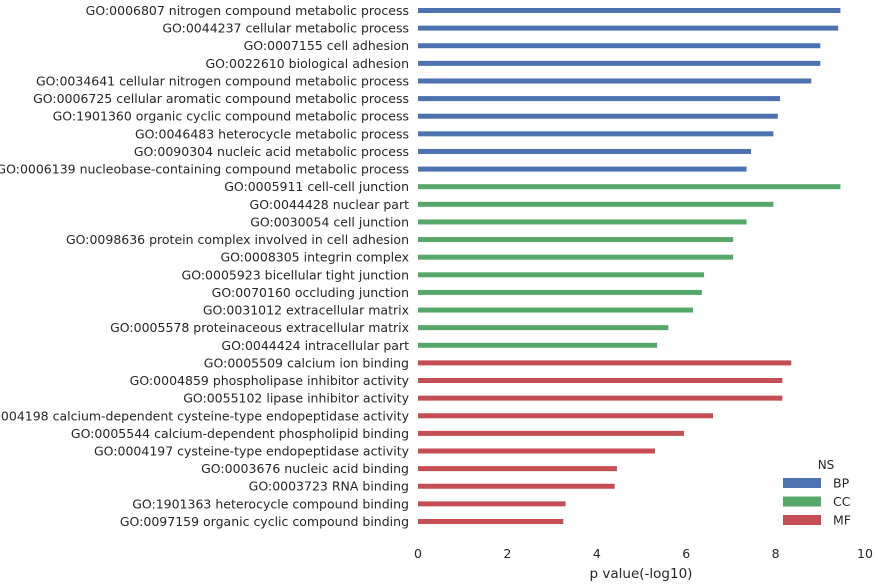  I want to click on category-label: GO:0031012 extracellular matrix, so click(306, 310).